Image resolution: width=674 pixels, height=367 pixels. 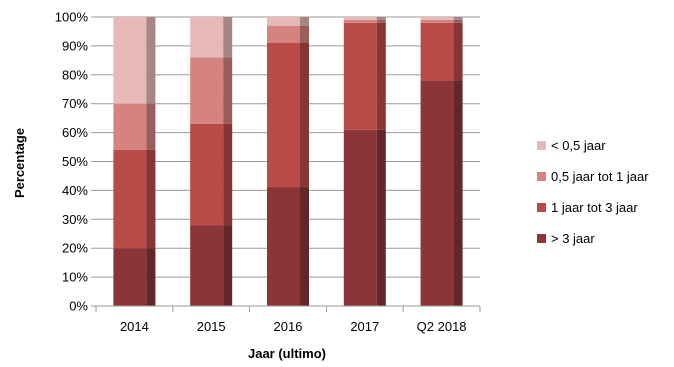 I want to click on legend-label: 1 jaar tot 3 jaar, so click(x=594, y=207).